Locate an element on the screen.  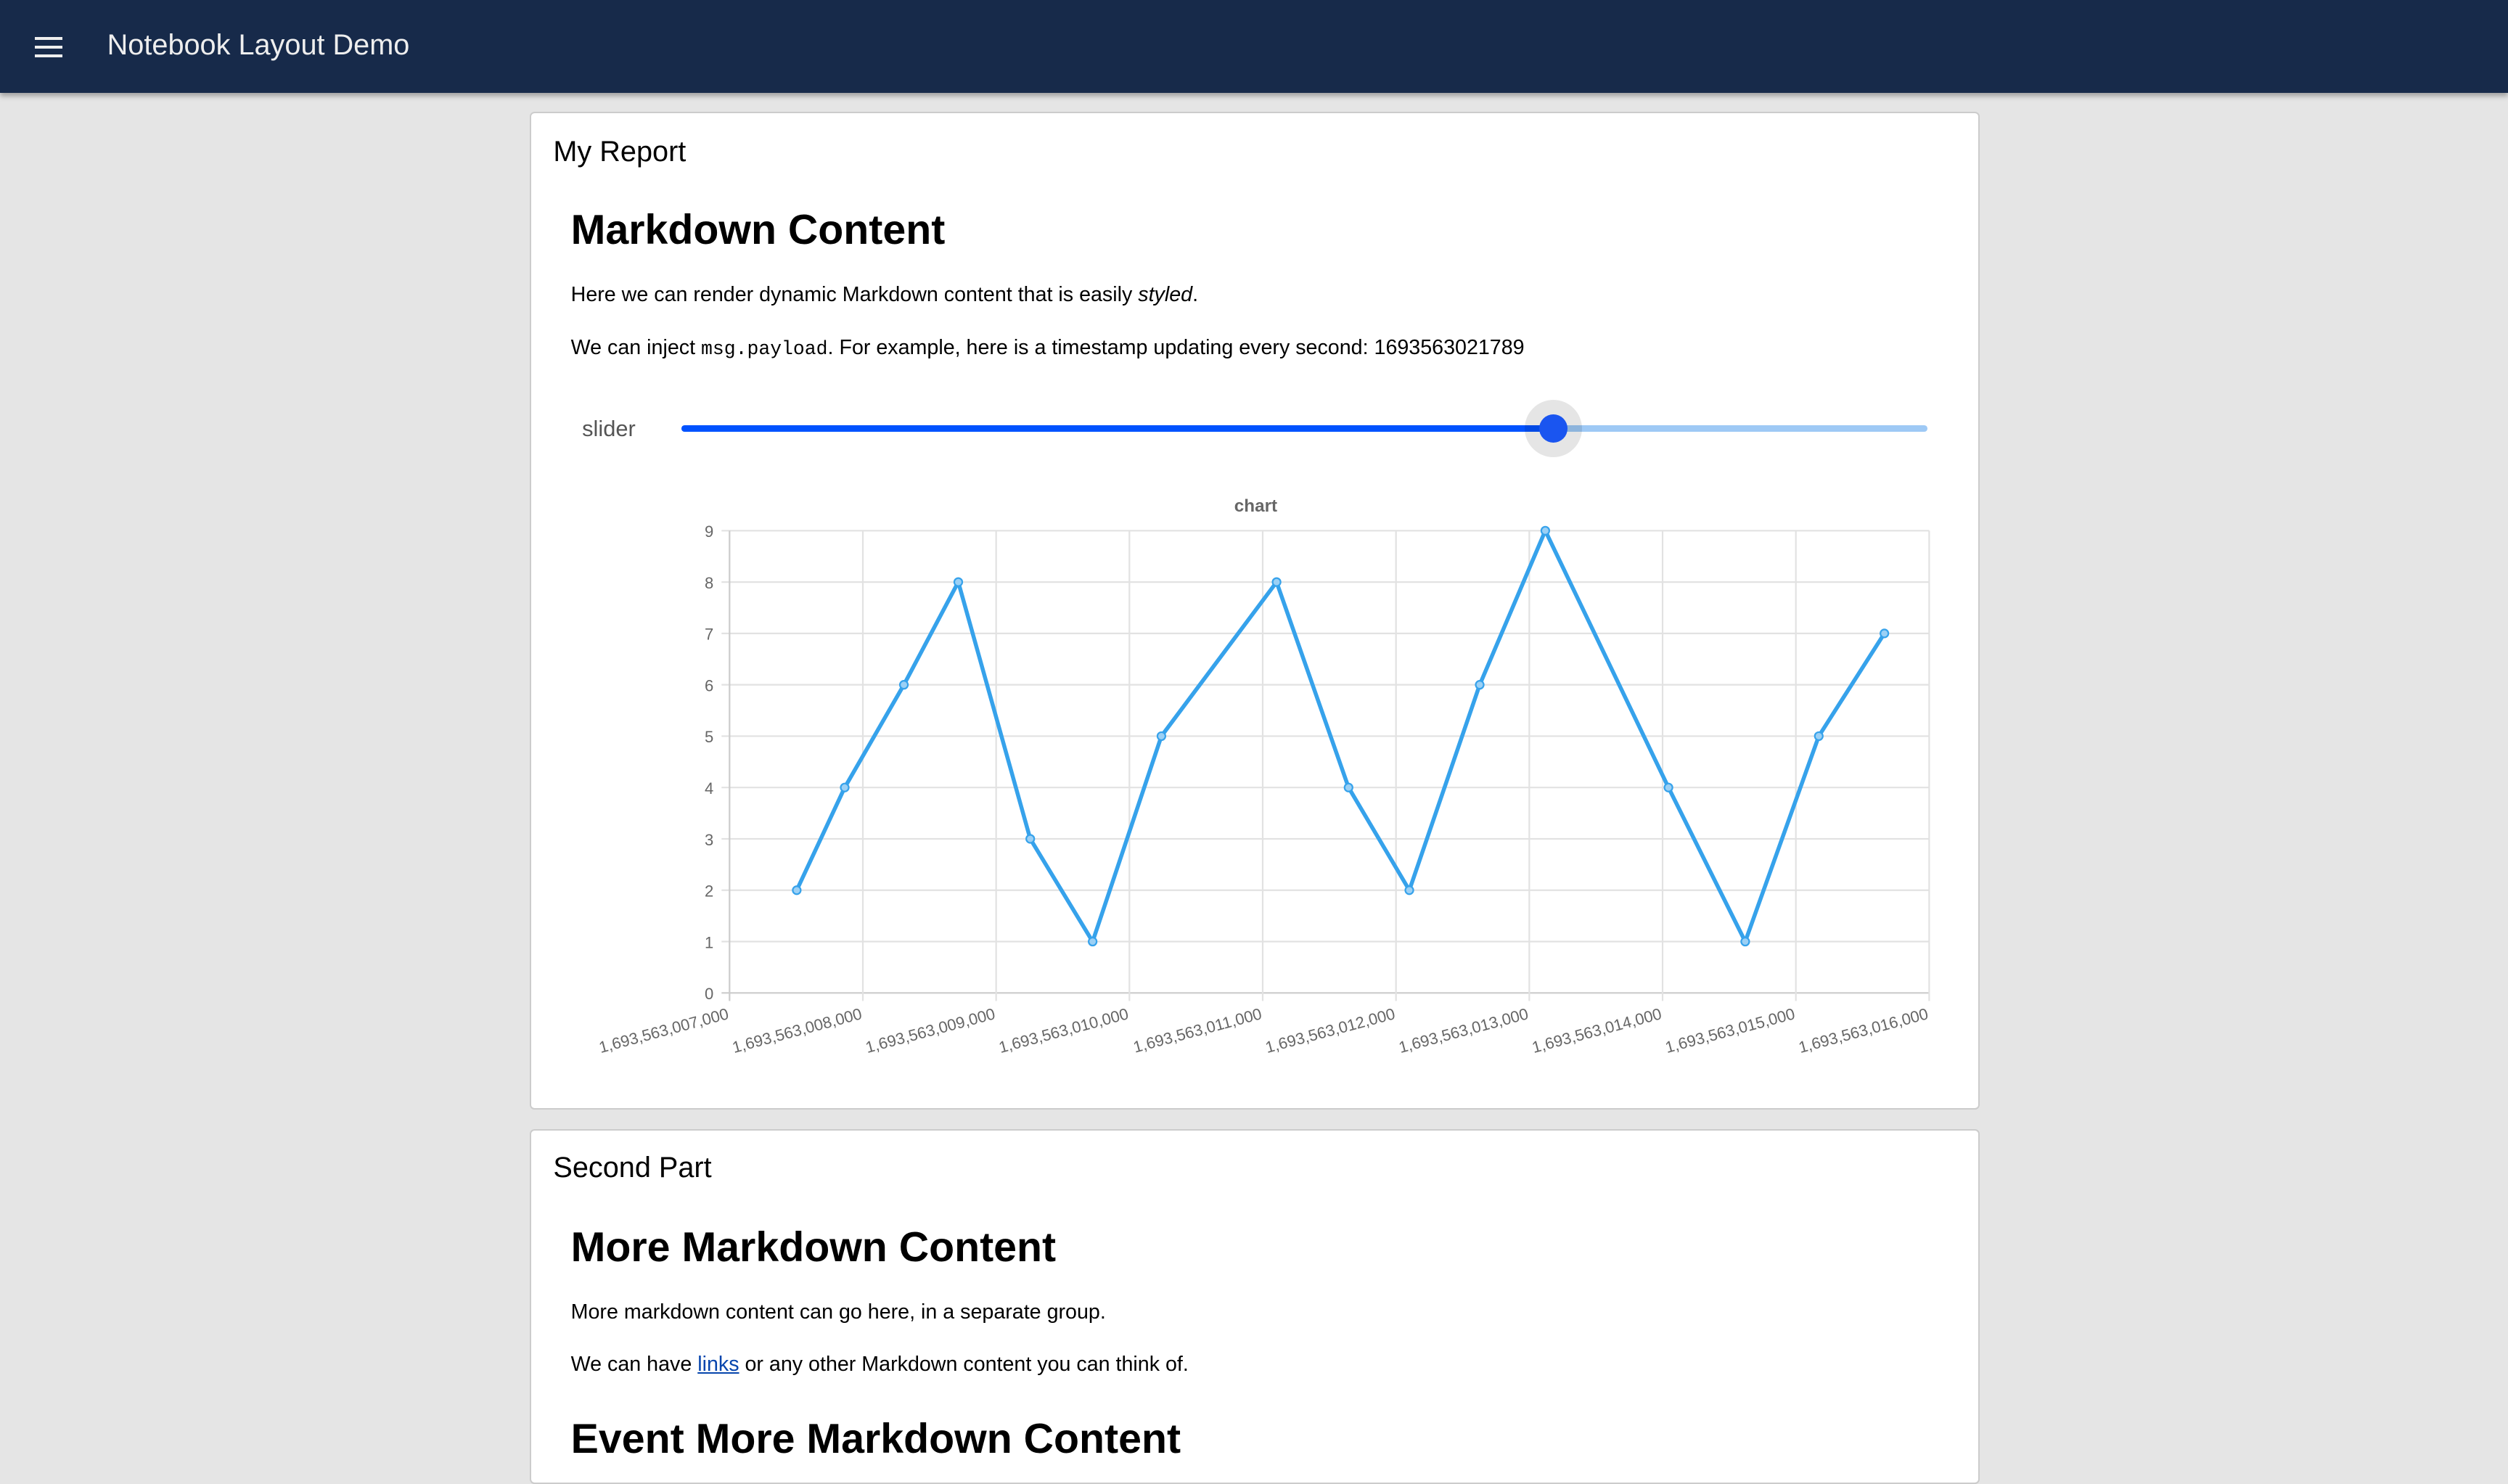
y-tick-label: 8 is located at coordinates (709, 583).